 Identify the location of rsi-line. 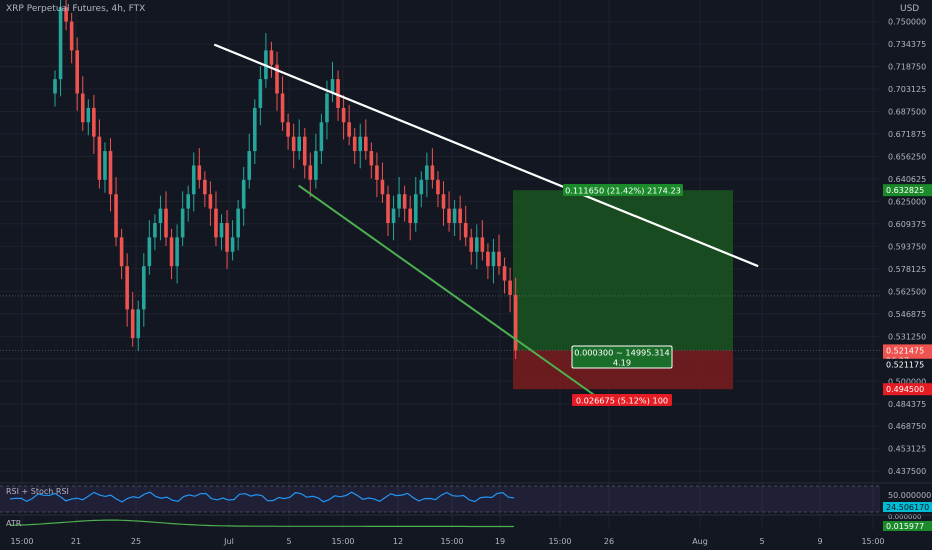
(262, 497).